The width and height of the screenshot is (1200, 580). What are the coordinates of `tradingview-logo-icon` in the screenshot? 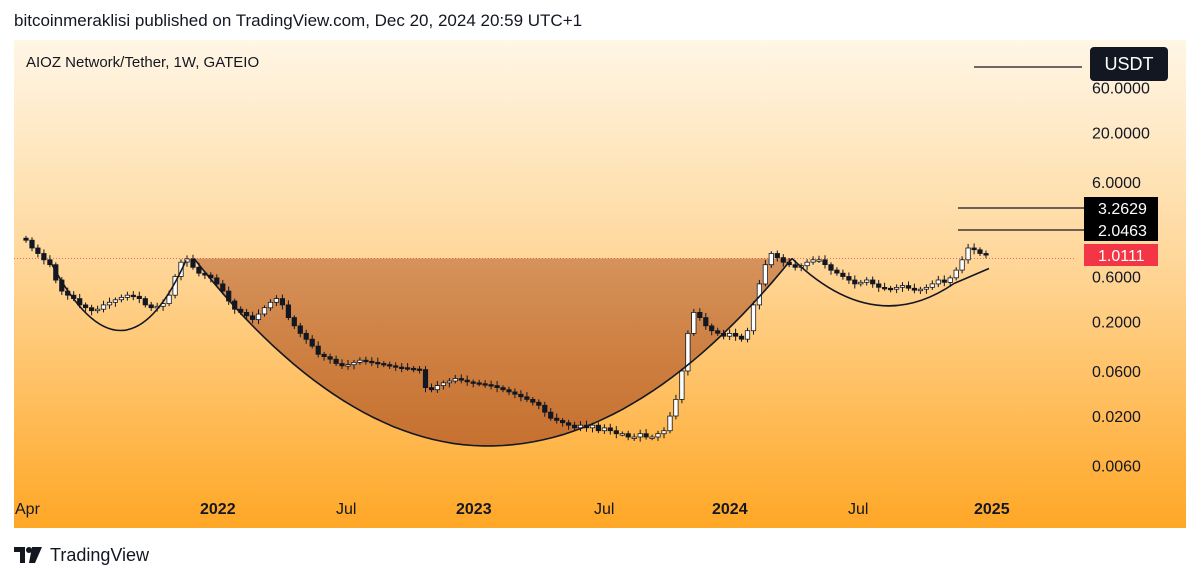 It's located at (28, 555).